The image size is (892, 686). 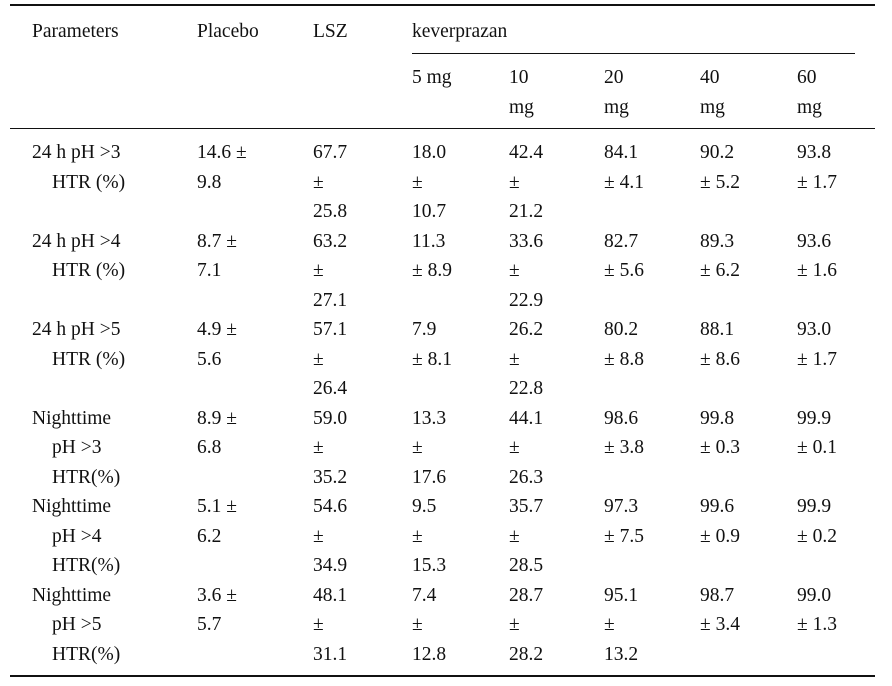 I want to click on table-cell: 35.7 ± 28.5, so click(x=526, y=536).